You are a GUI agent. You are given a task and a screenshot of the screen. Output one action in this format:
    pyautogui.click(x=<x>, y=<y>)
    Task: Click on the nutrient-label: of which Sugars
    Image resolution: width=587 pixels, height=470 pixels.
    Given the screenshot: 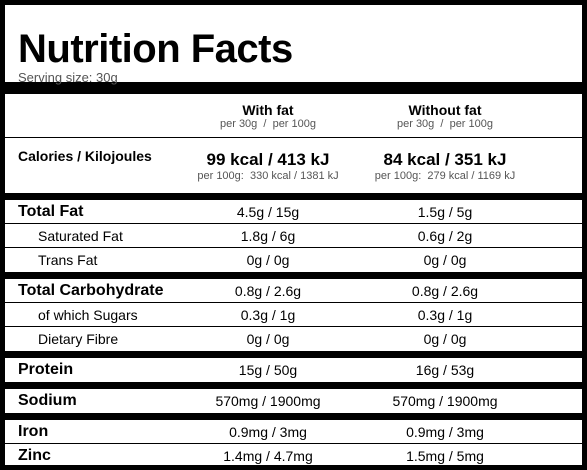 What is the action you would take?
    pyautogui.click(x=88, y=314)
    